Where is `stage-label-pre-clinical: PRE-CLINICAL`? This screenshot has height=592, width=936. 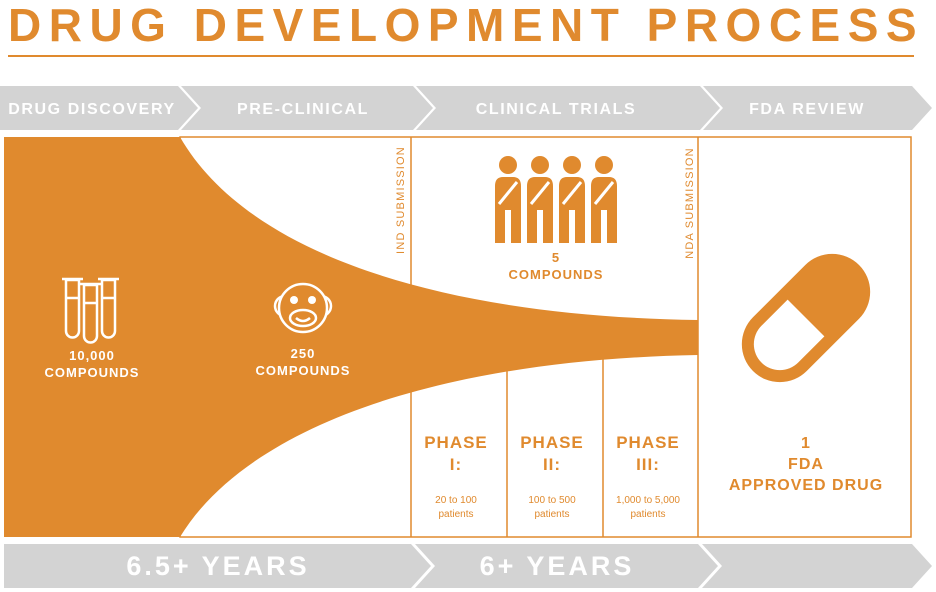 stage-label-pre-clinical: PRE-CLINICAL is located at coordinates (303, 109).